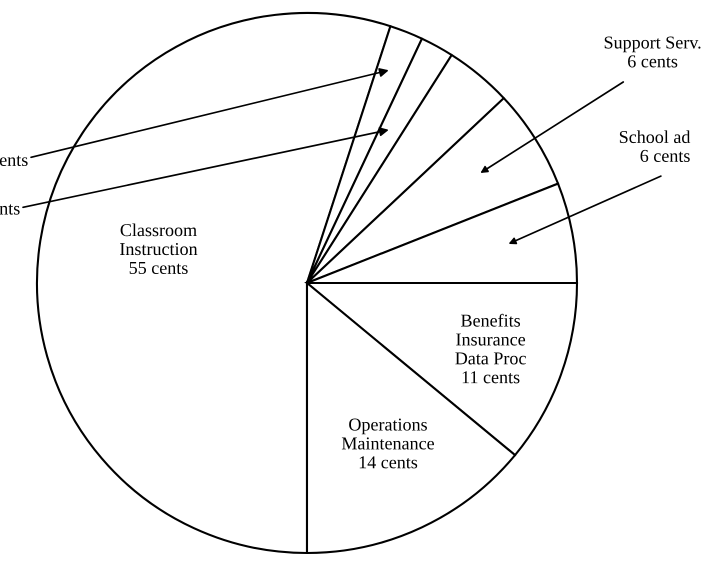 This screenshot has width=713, height=565. What do you see at coordinates (388, 434) in the screenshot?
I see `slice-label: Operations Maintenance` at bounding box center [388, 434].